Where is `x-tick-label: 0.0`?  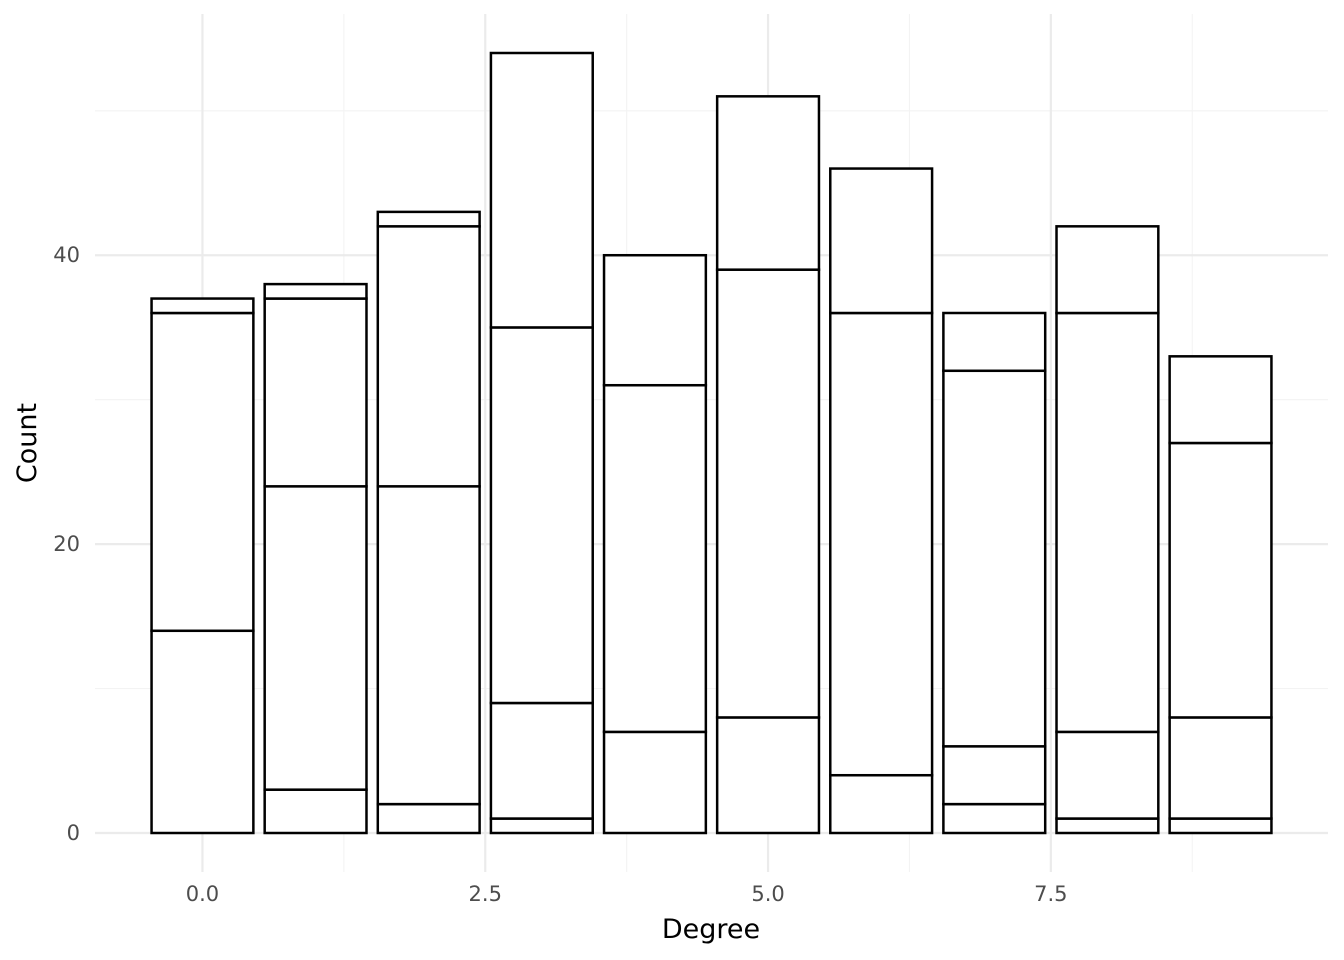 x-tick-label: 0.0 is located at coordinates (202, 894).